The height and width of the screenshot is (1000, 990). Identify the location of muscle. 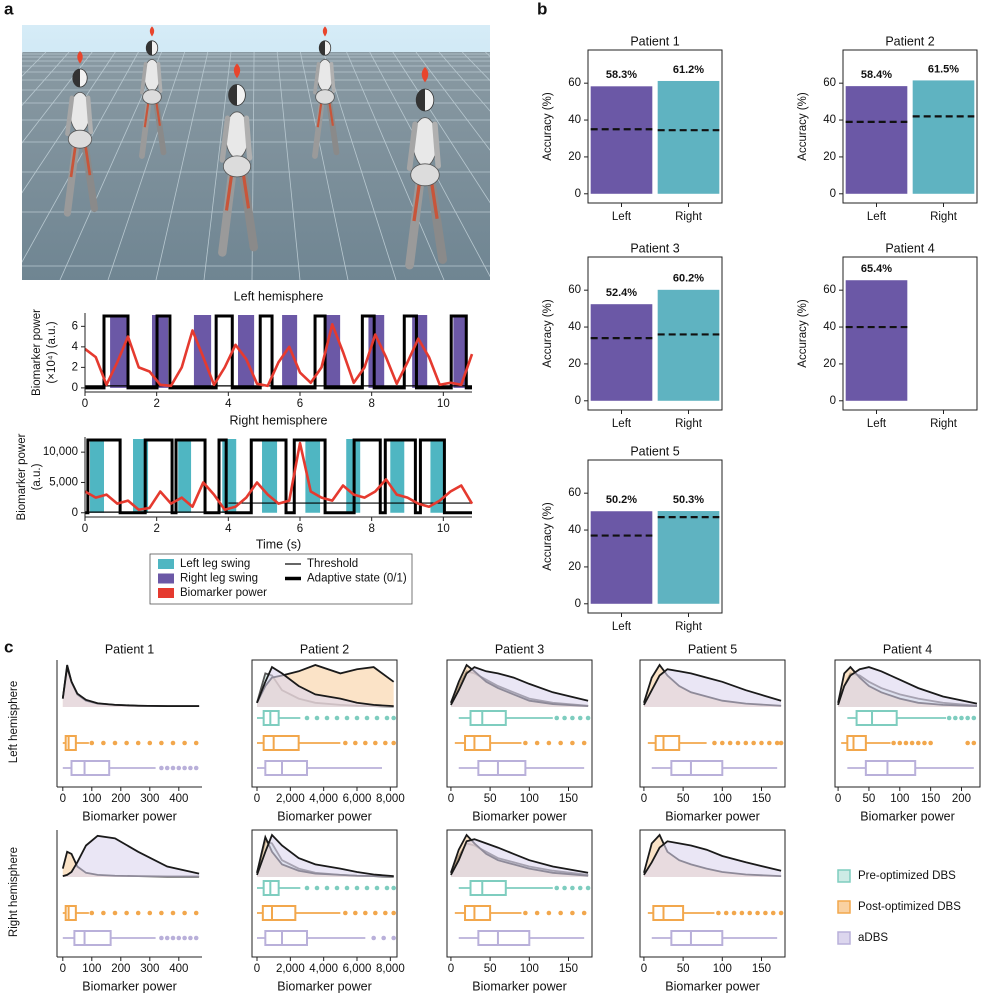
(146, 114).